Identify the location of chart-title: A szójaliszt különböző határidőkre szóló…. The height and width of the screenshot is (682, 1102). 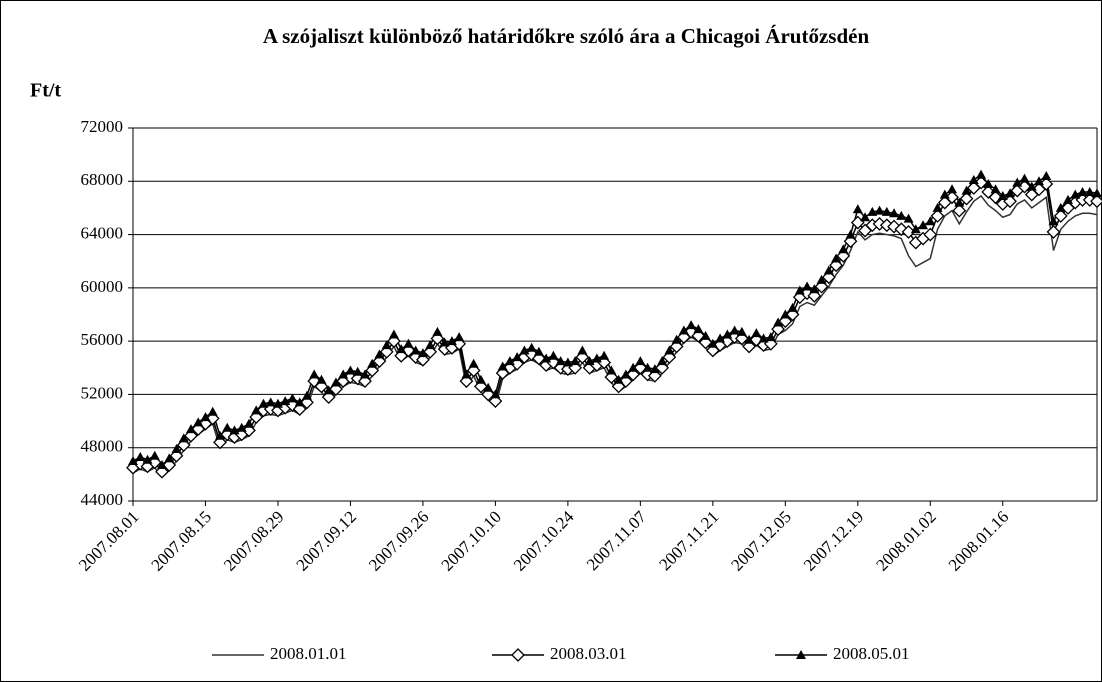
(566, 36).